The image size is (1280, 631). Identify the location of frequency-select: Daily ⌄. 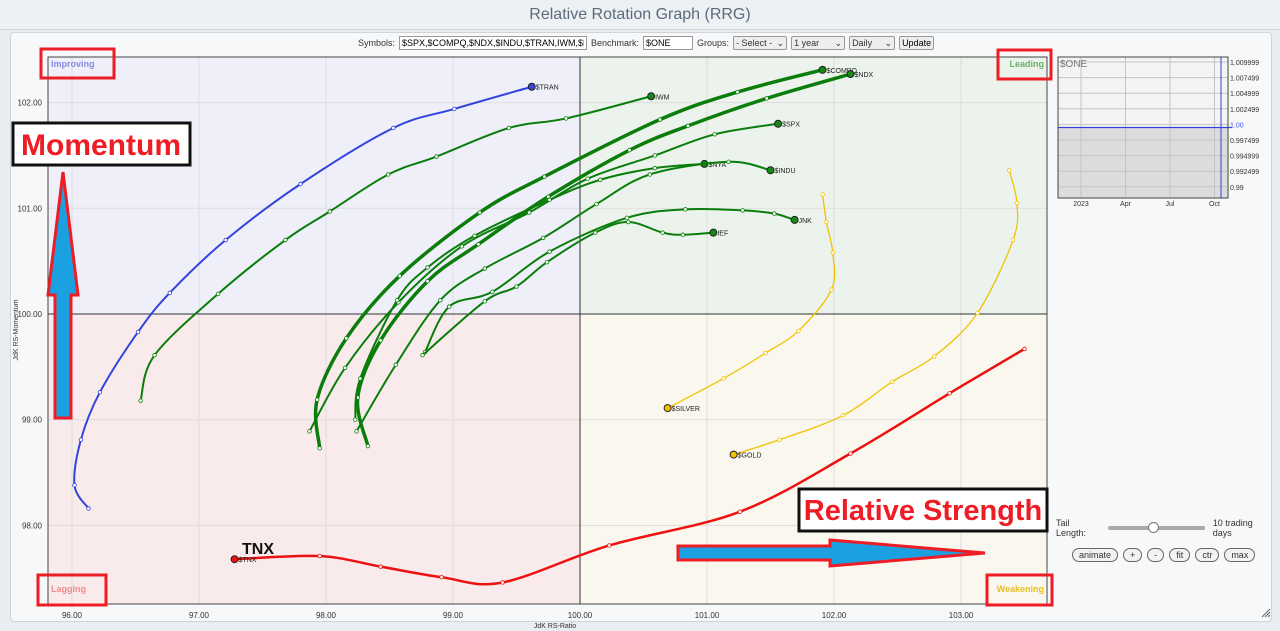
(872, 43).